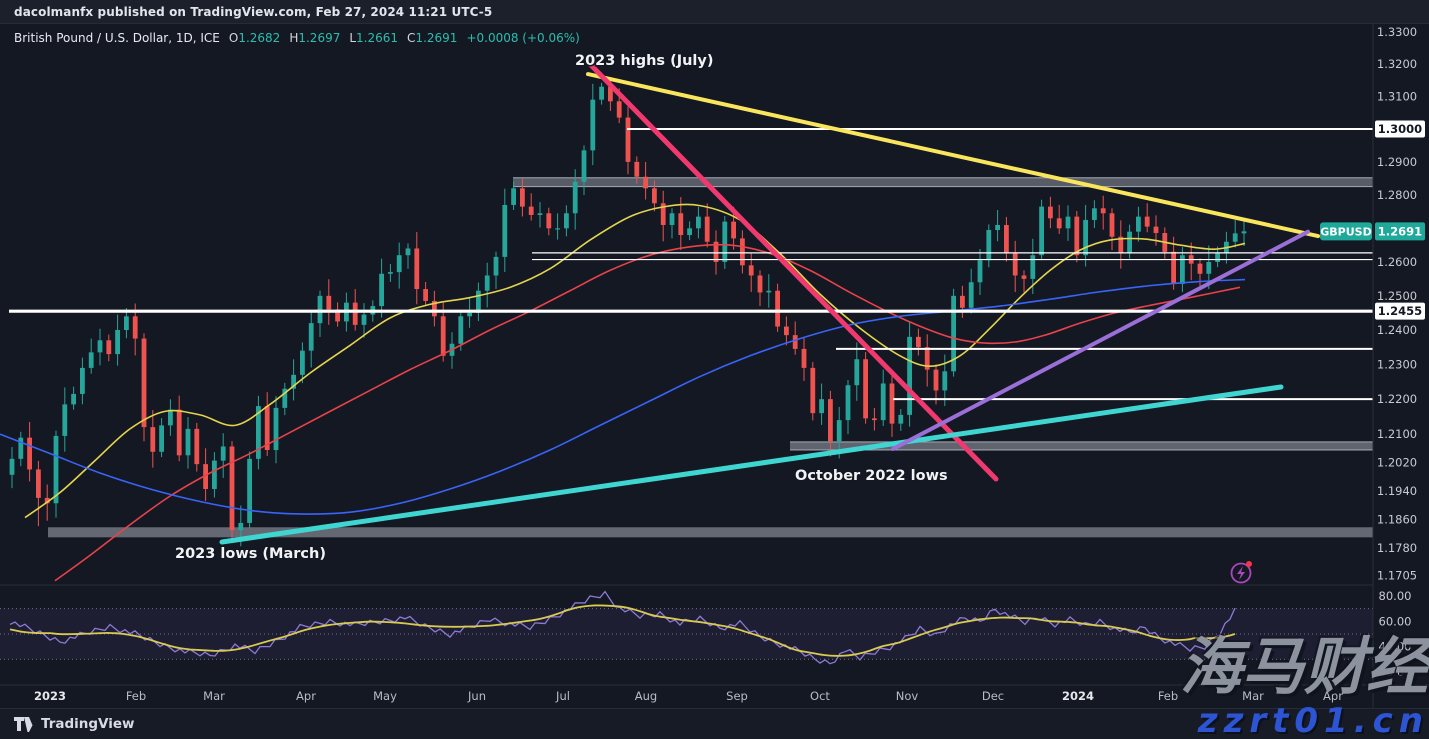 The image size is (1429, 739). Describe the element at coordinates (254, 38) in the screenshot. I see `ohlc-open: O 1.2682` at that location.